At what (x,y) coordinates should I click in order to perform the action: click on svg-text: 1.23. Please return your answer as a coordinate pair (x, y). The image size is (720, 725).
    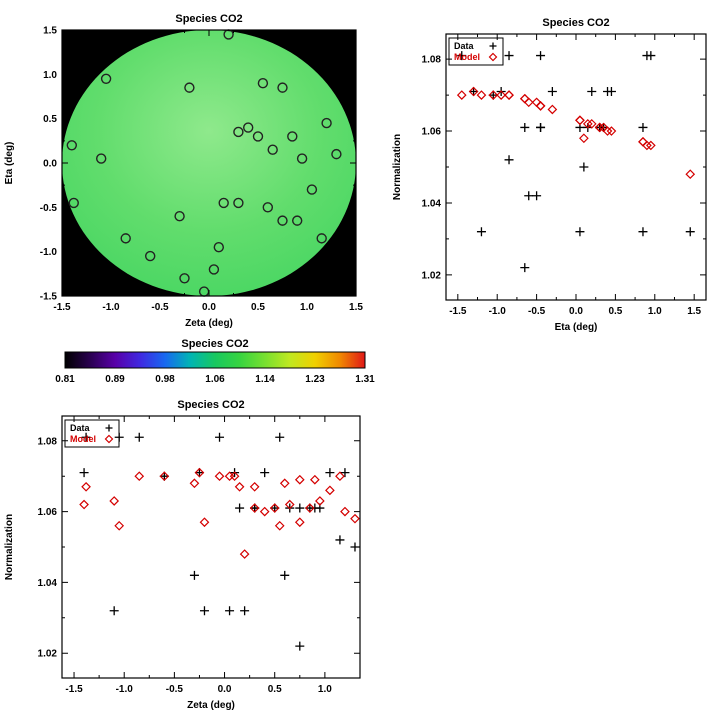
    Looking at the image, I should click on (315, 379).